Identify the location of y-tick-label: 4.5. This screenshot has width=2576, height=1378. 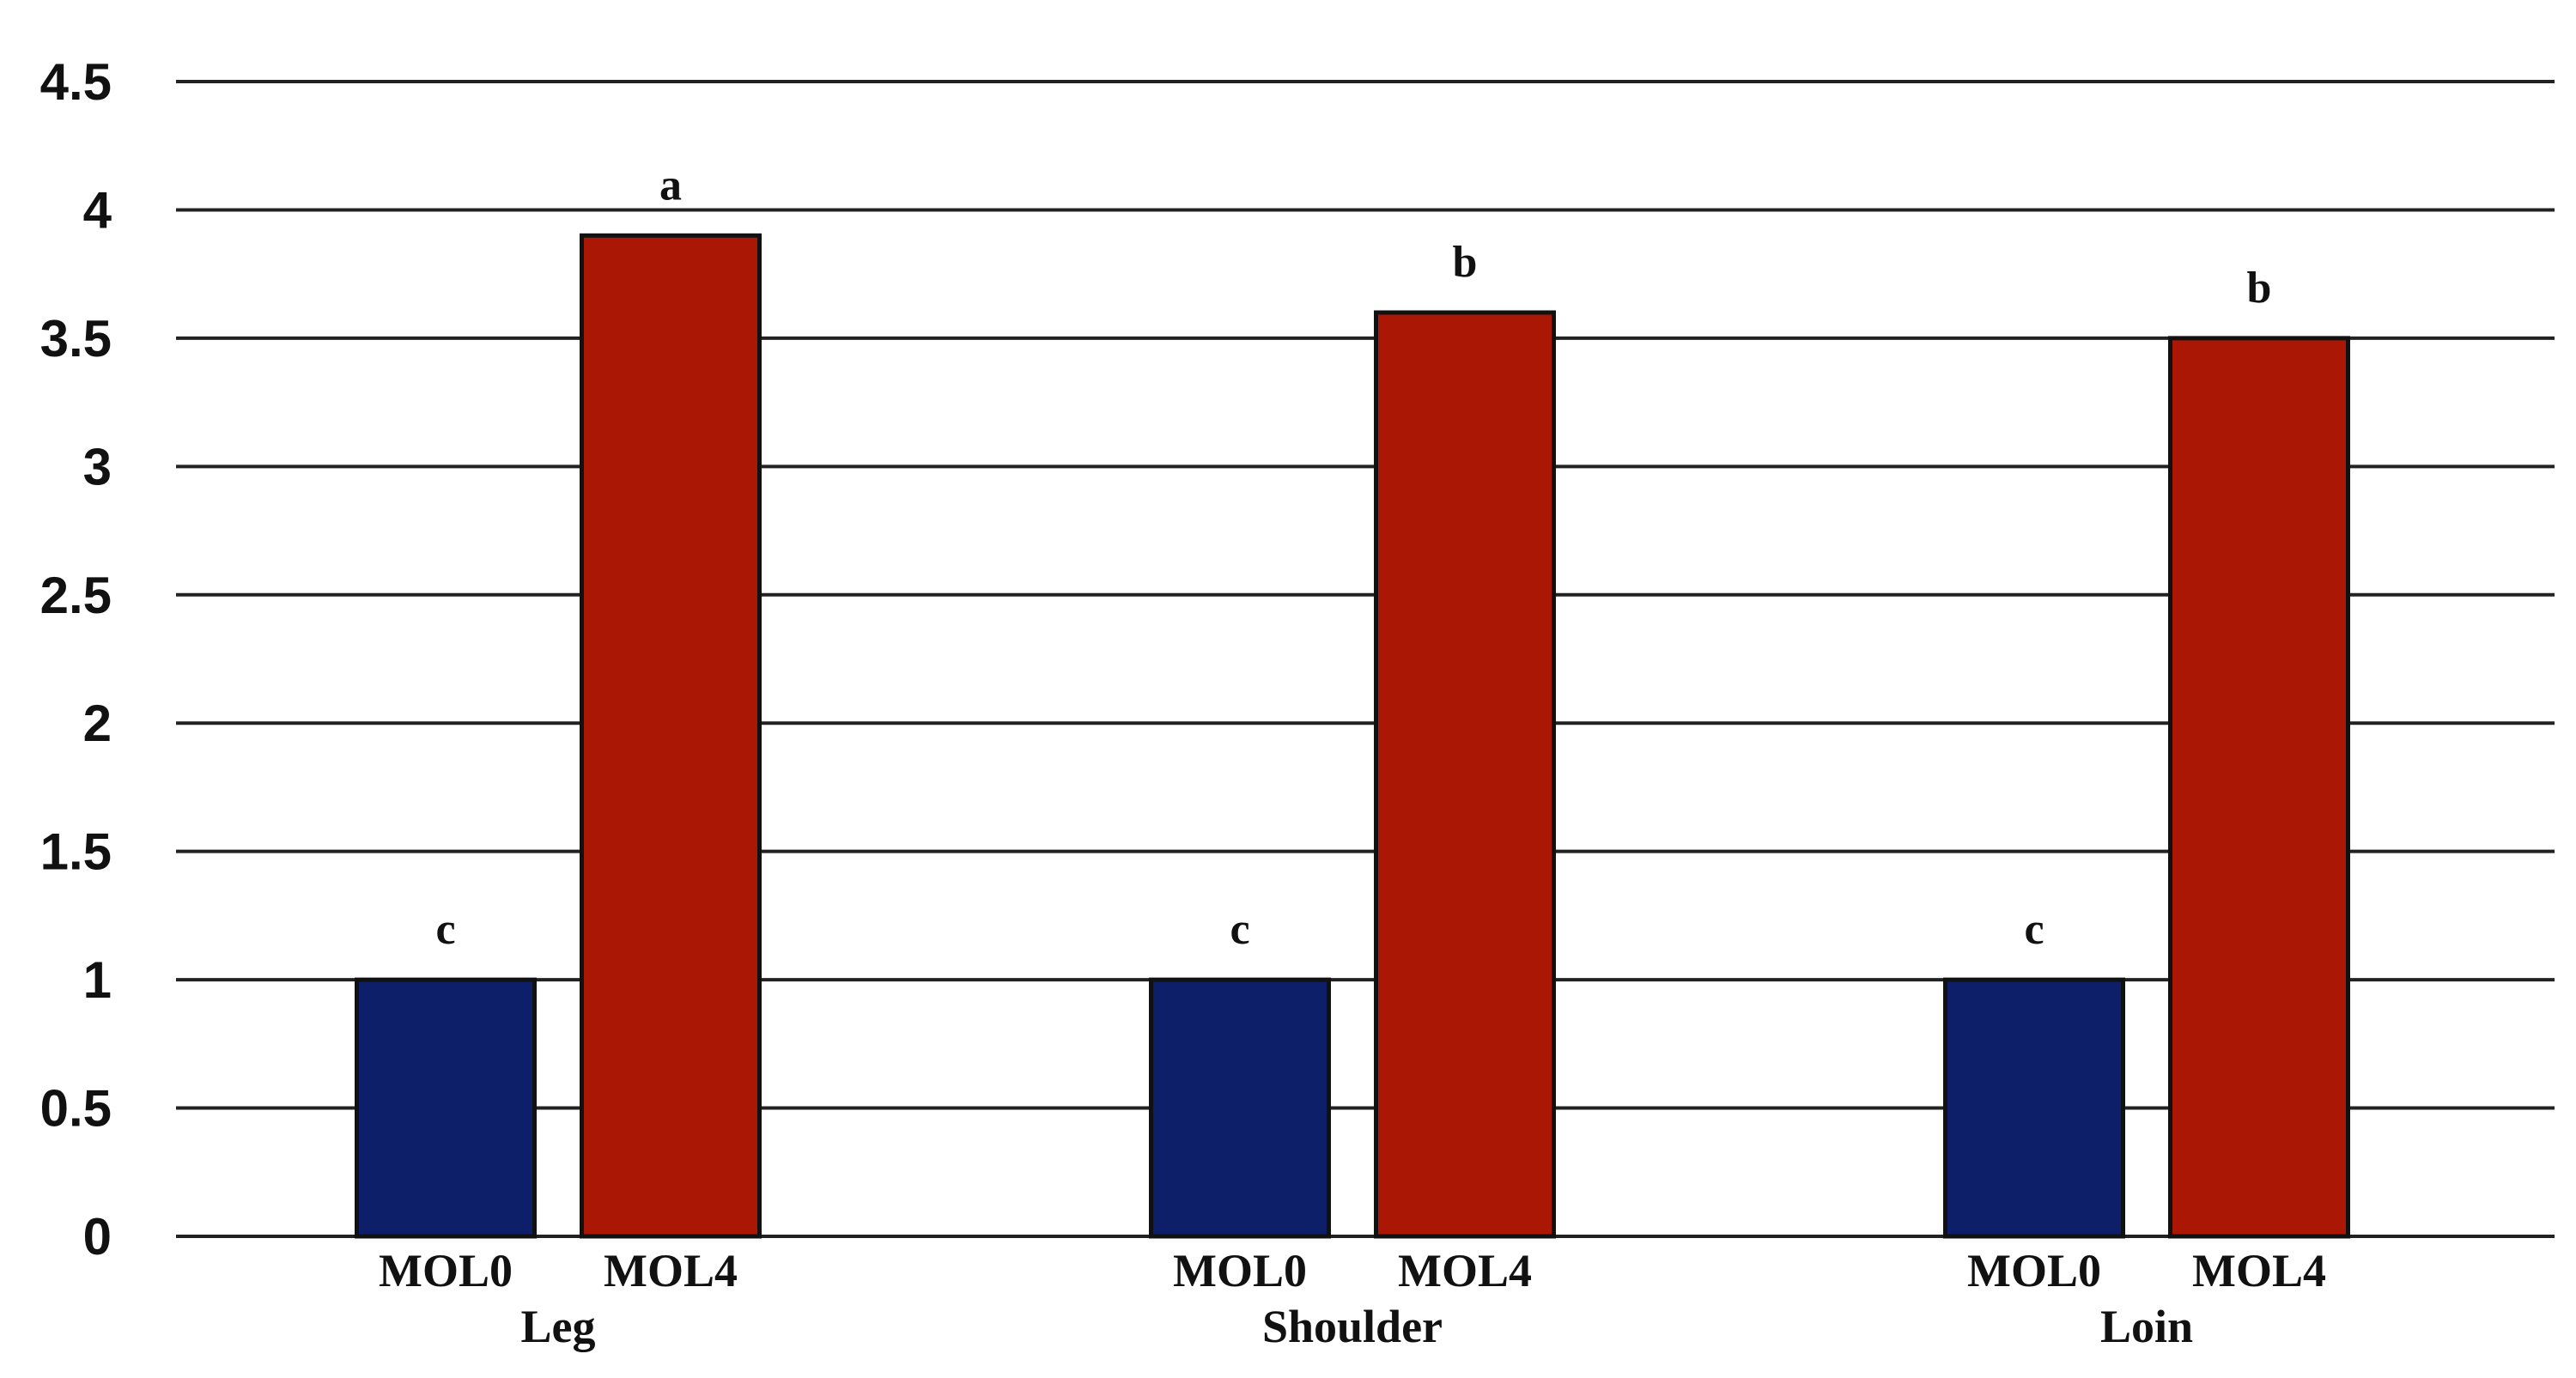
(76, 82).